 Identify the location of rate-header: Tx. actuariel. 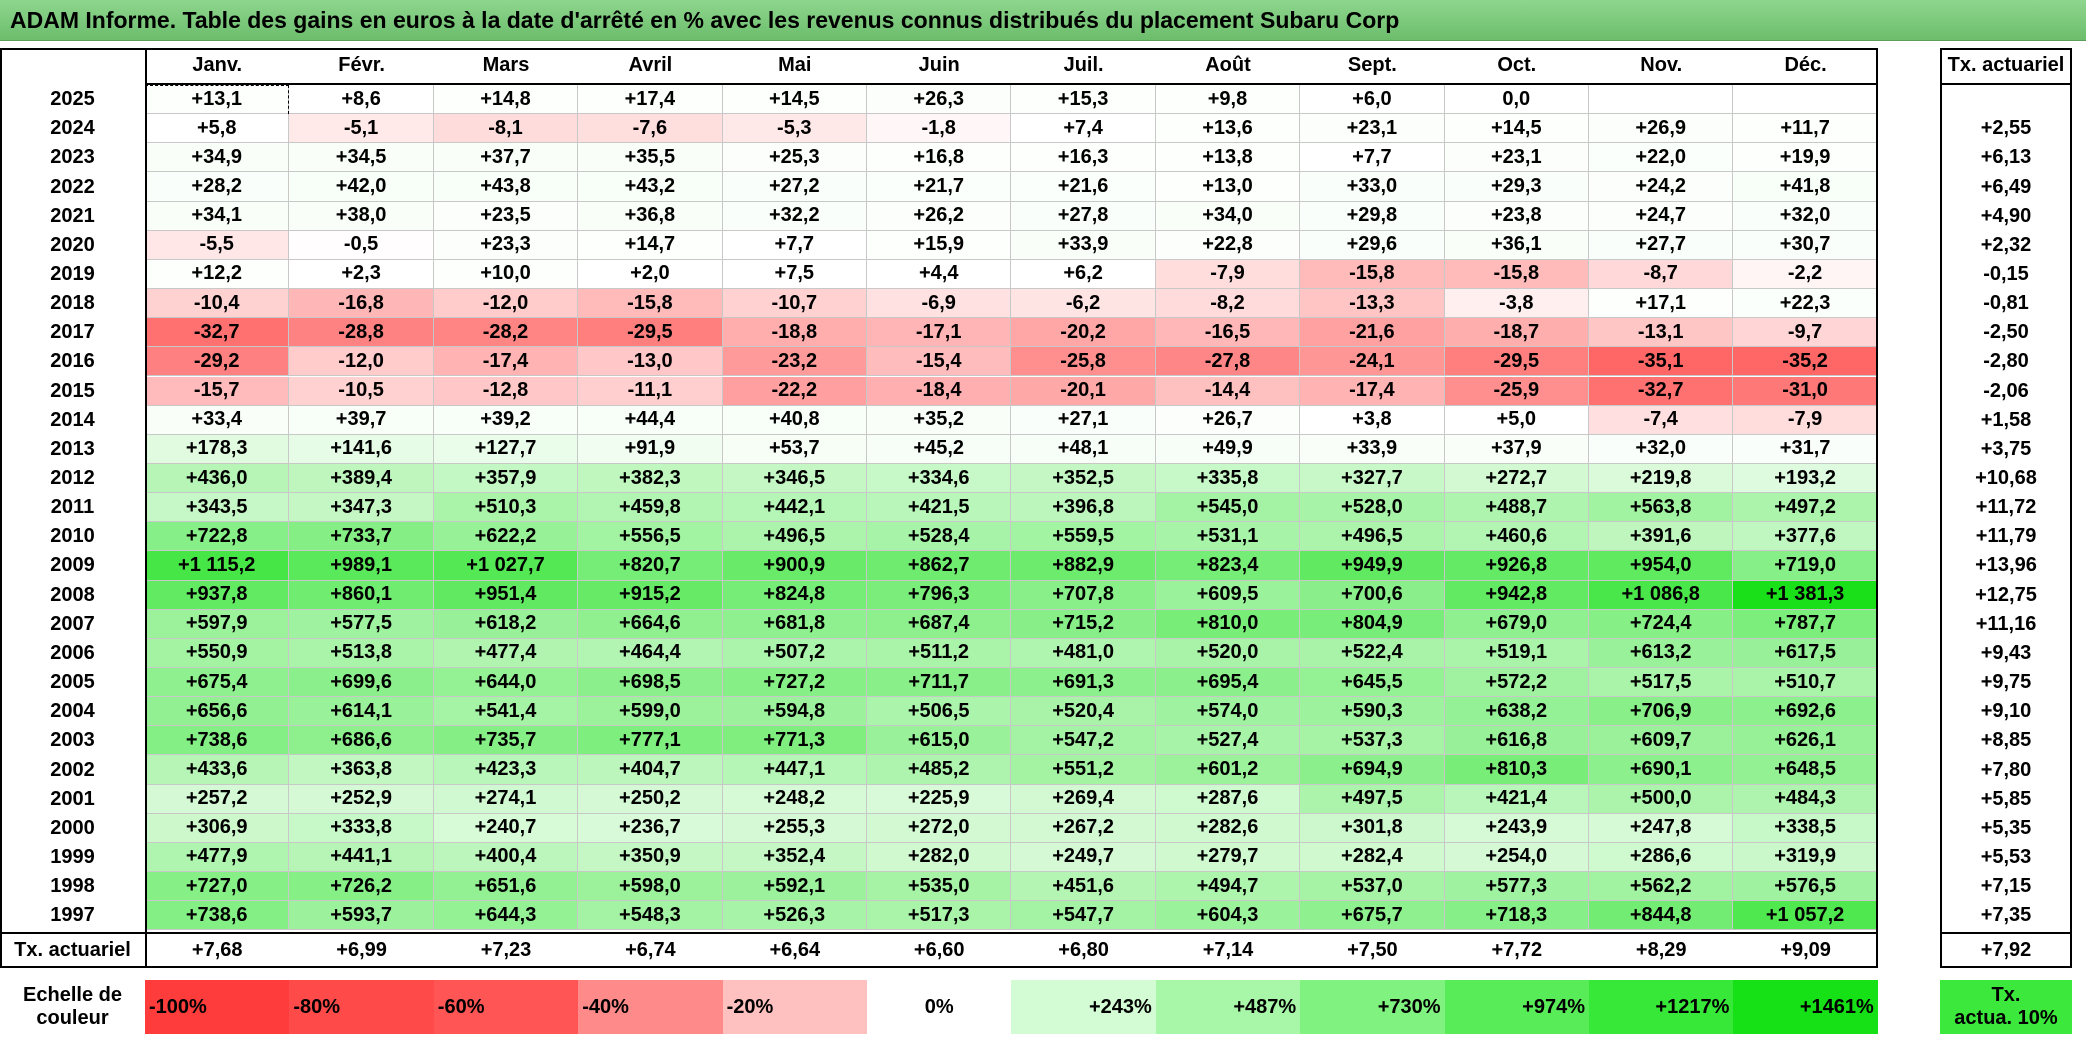
(2006, 65).